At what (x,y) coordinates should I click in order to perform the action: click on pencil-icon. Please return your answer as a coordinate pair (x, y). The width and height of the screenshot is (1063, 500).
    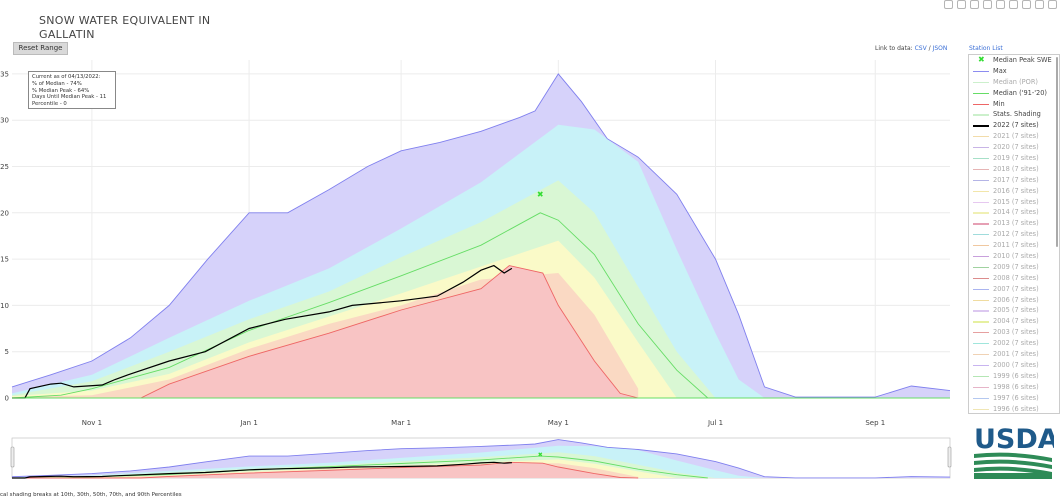
    Looking at the image, I should click on (961, 4).